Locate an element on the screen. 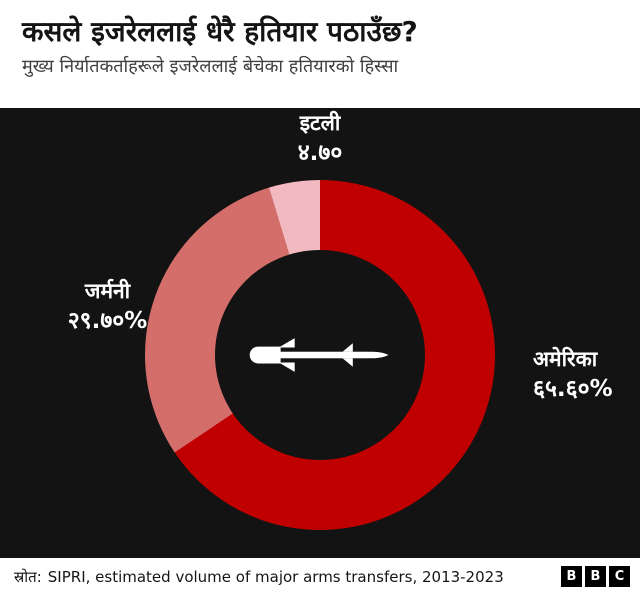 Image resolution: width=640 pixels, height=595 pixels. label-italy: इटली ४.७० is located at coordinates (320, 139).